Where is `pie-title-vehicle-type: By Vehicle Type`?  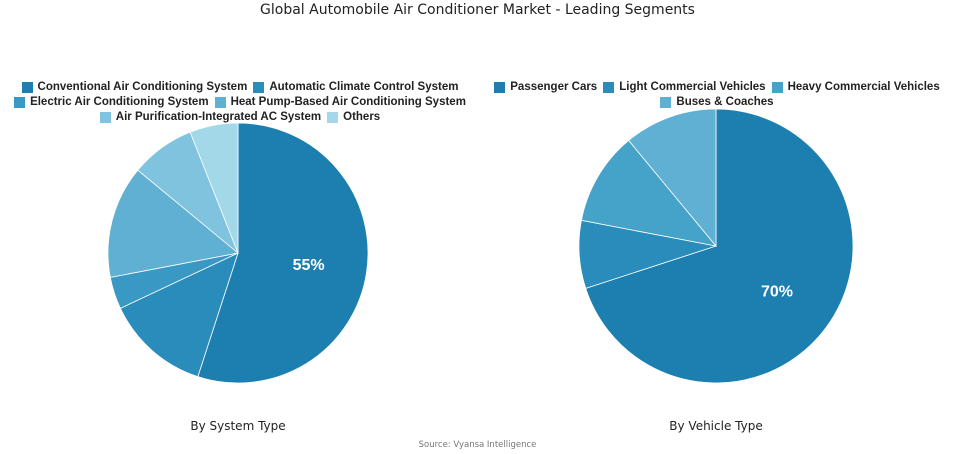
pie-title-vehicle-type: By Vehicle Type is located at coordinates (716, 426).